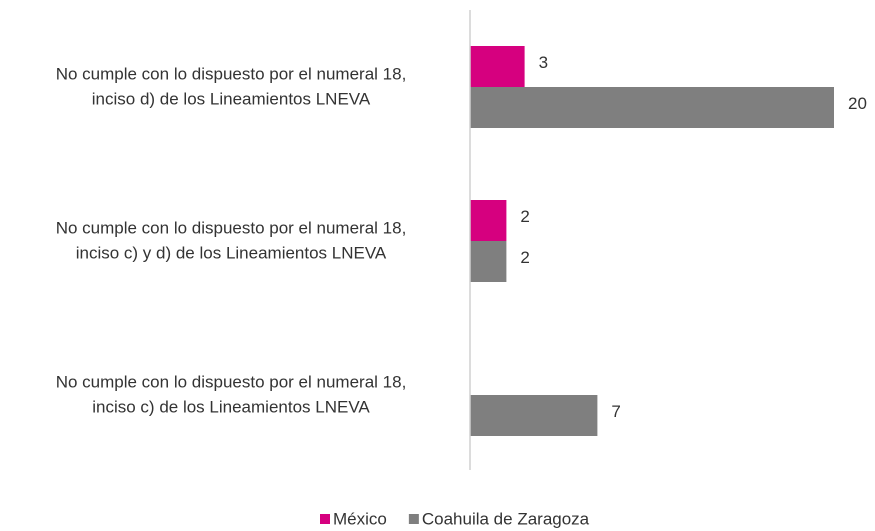 The height and width of the screenshot is (531, 875). Describe the element at coordinates (543, 62) in the screenshot. I see `value-label: 3` at that location.